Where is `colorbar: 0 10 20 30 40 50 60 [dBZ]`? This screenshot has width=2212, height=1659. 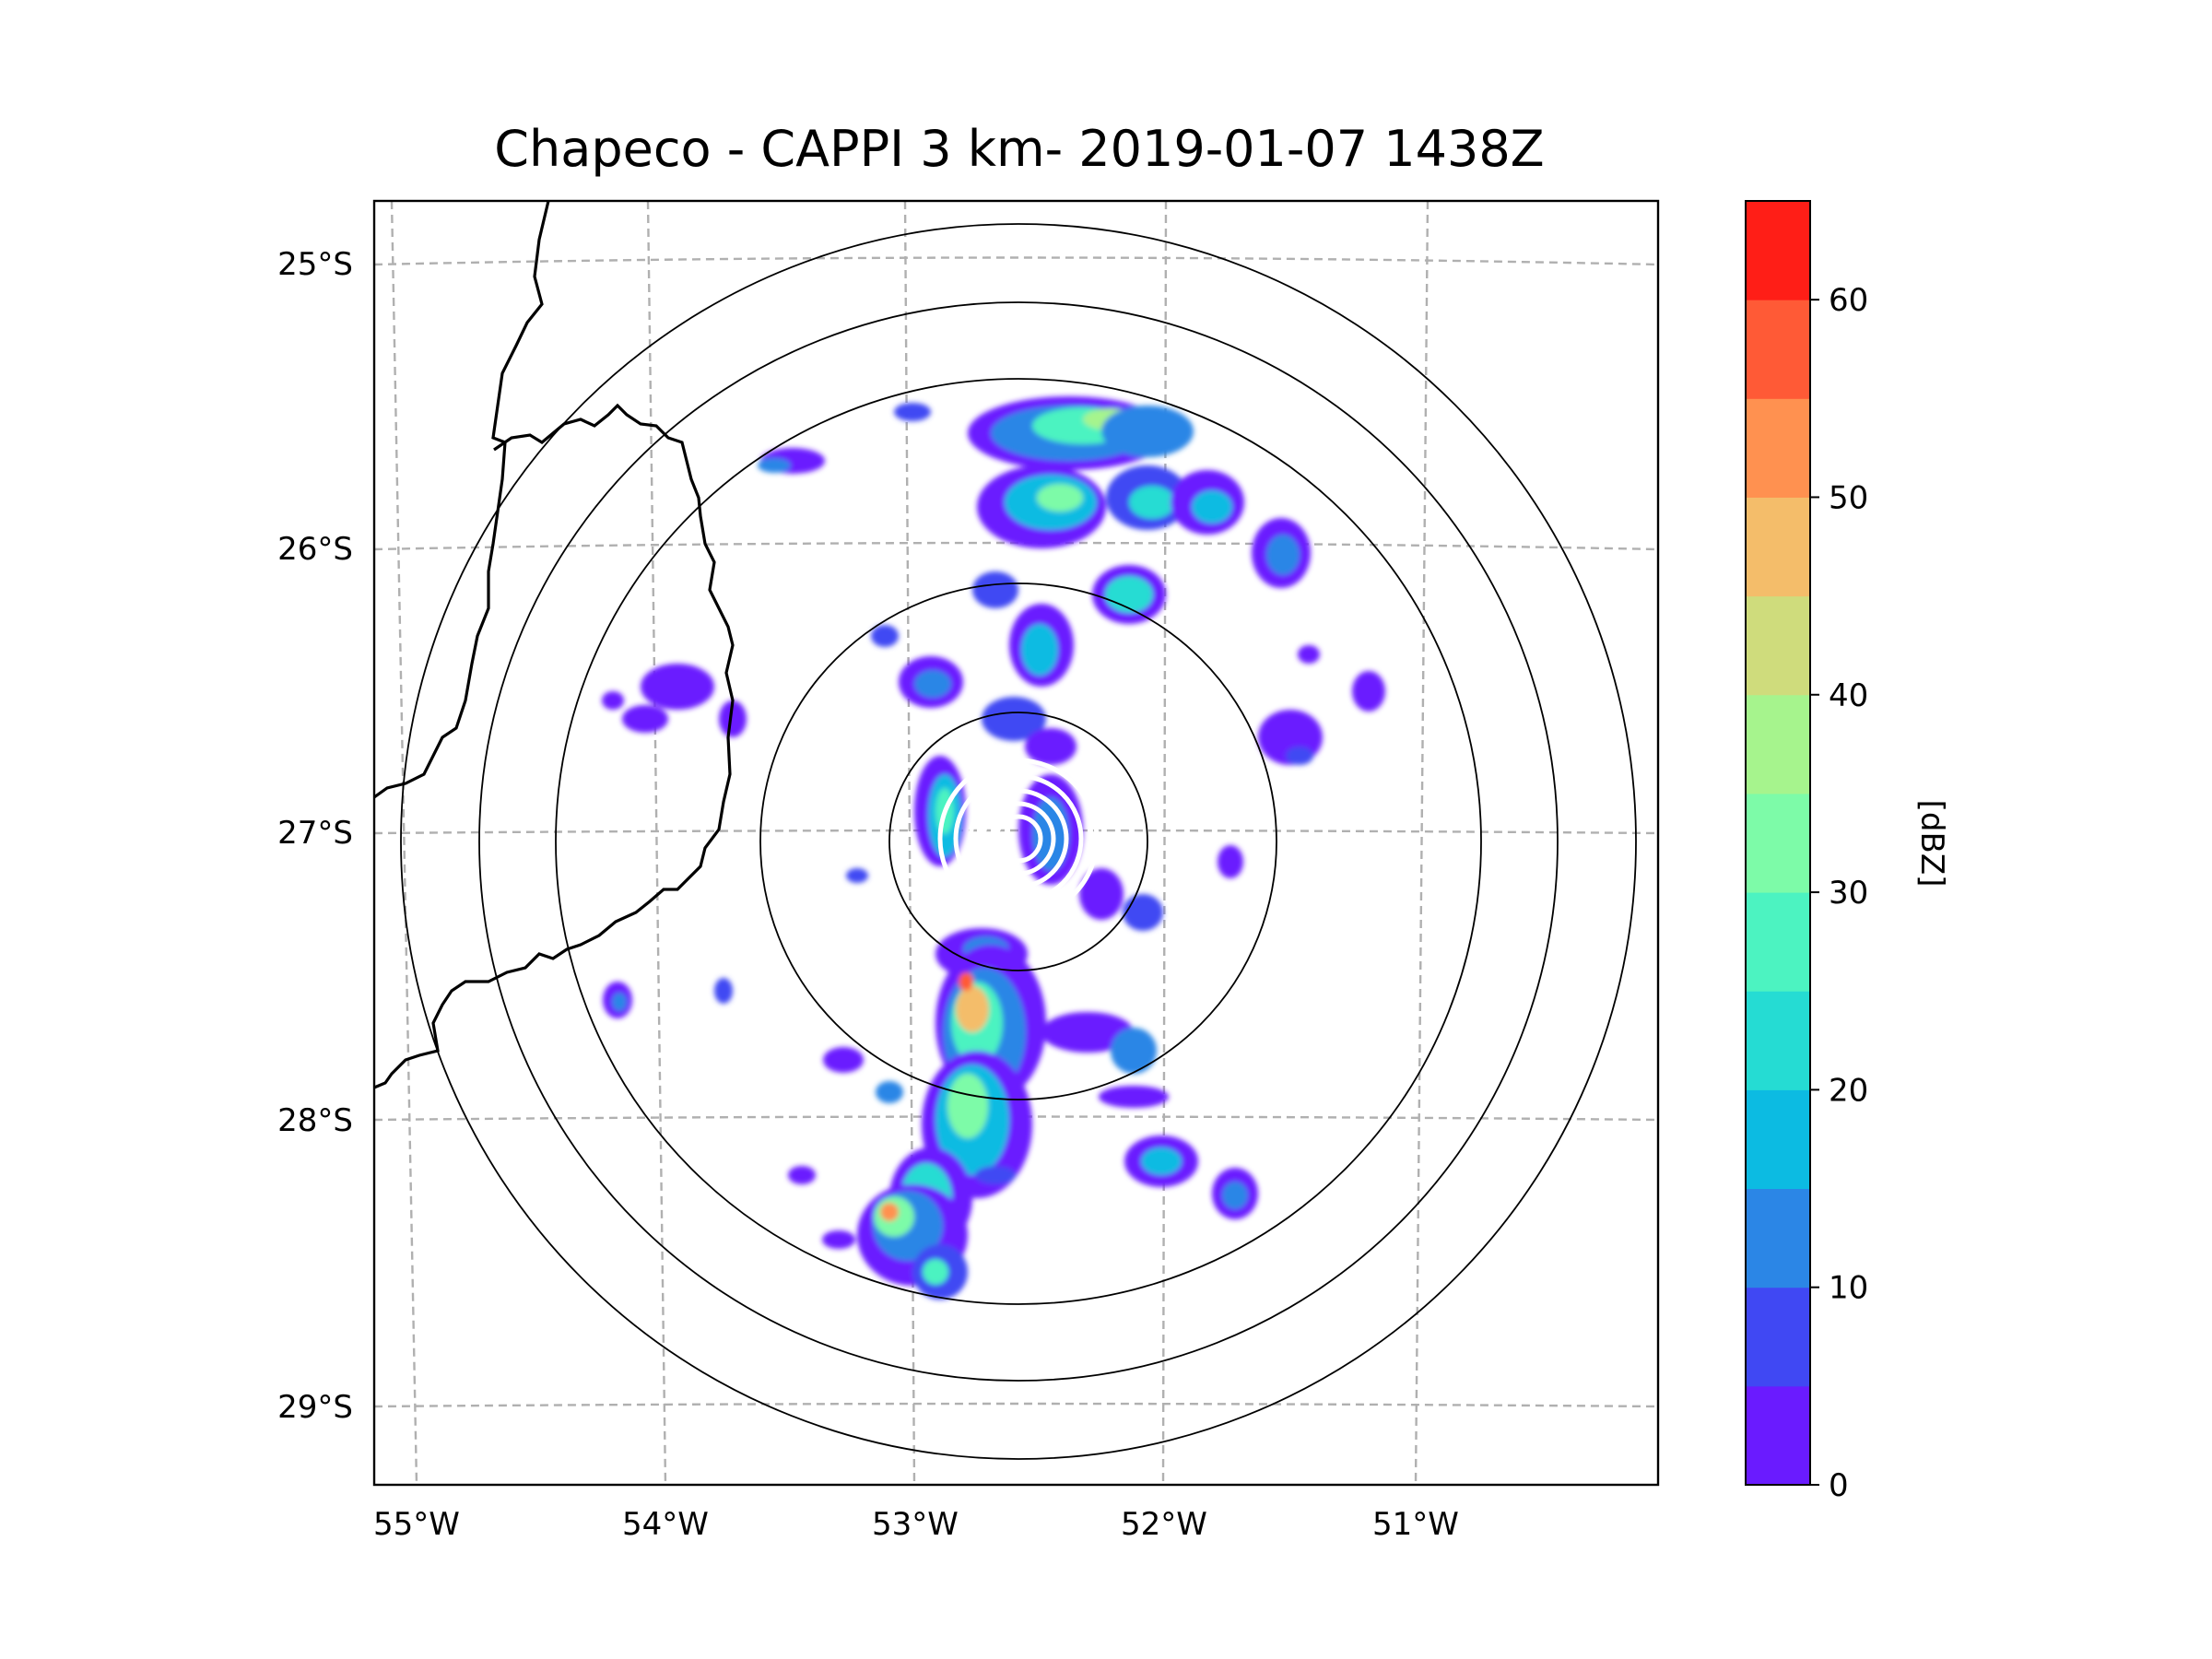 colorbar: 0 10 20 30 40 50 60 [dBZ] is located at coordinates (1847, 852).